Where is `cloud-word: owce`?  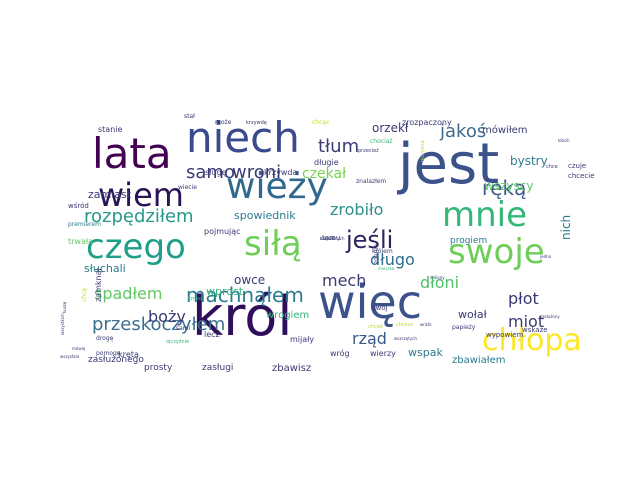 cloud-word: owce is located at coordinates (249, 280).